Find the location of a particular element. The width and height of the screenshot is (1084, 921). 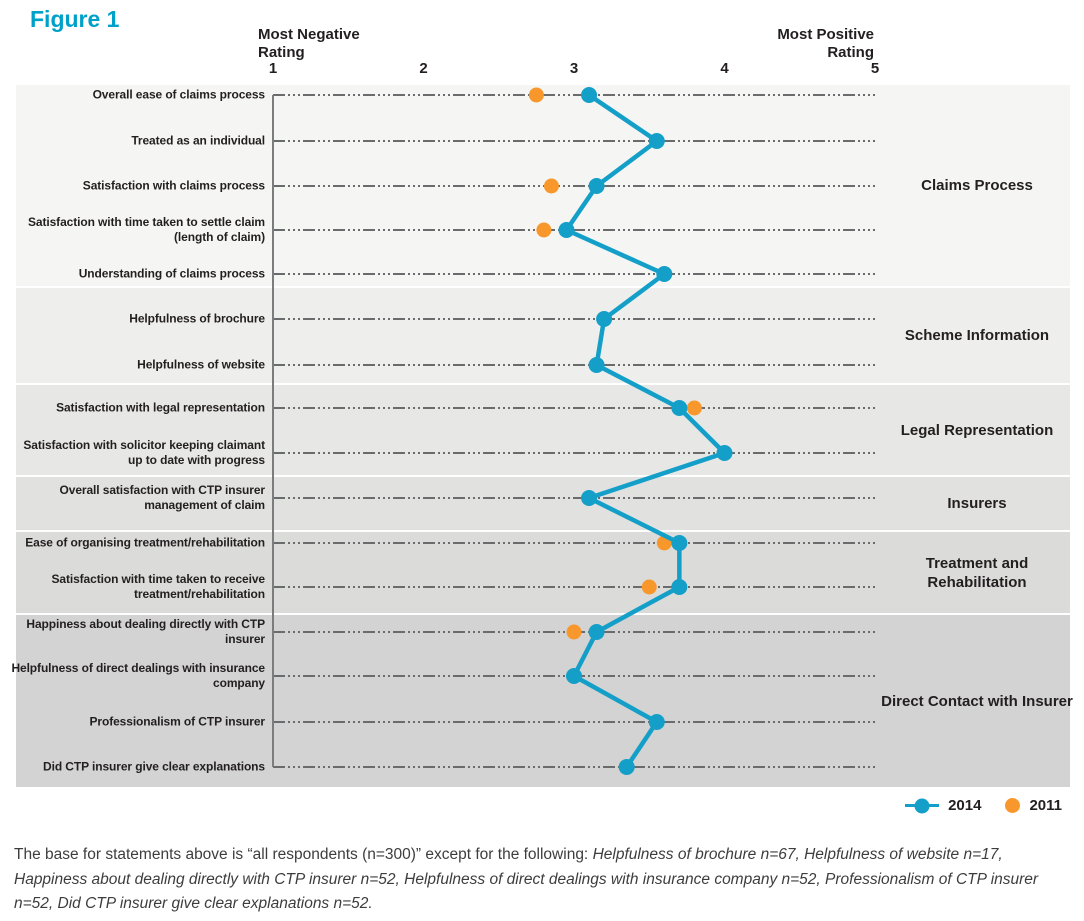

legend-item-2014: 2014 is located at coordinates (943, 805).